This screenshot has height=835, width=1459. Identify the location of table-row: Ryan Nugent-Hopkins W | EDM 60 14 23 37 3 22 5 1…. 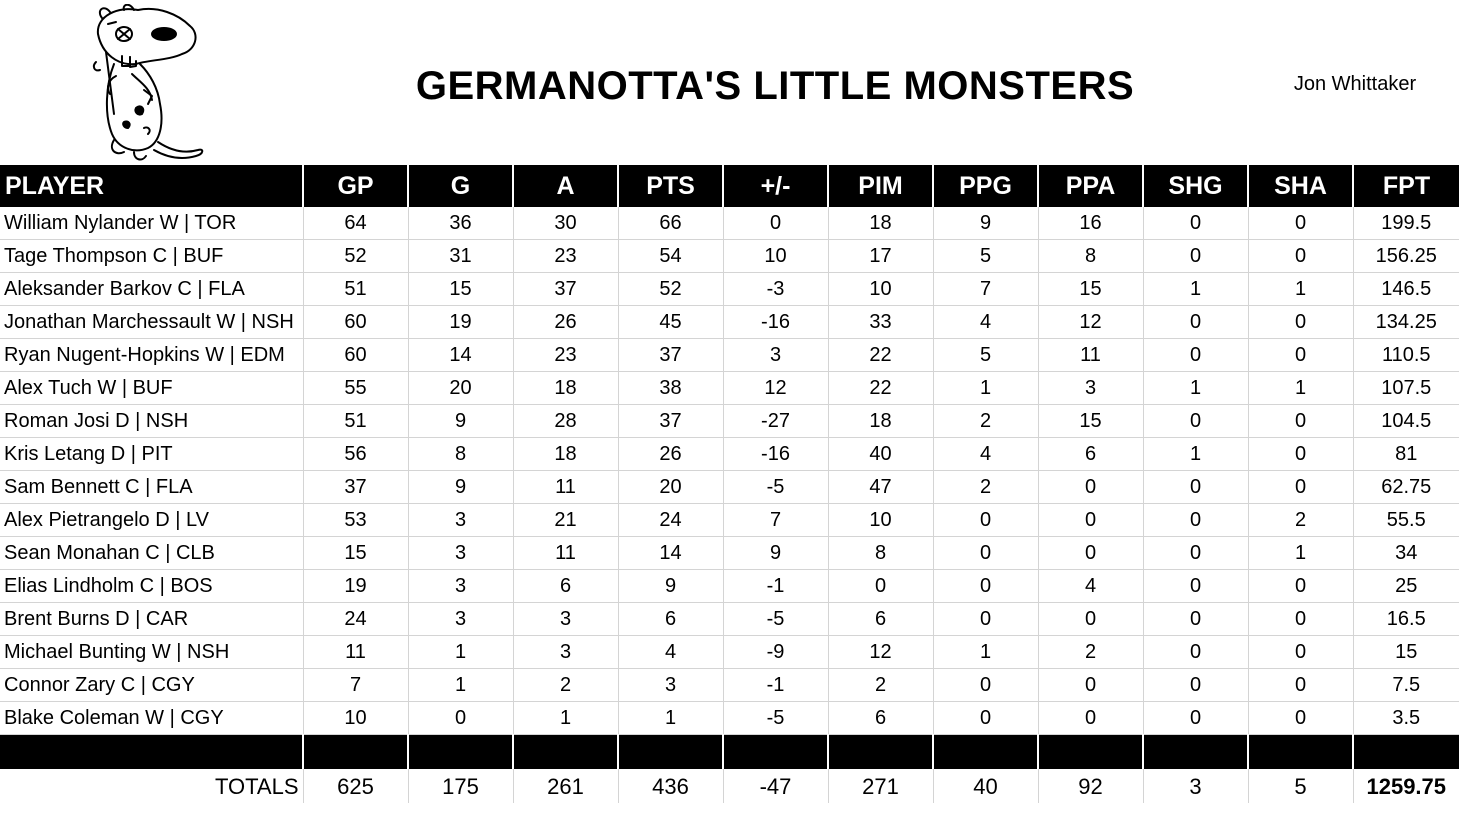
(729, 355).